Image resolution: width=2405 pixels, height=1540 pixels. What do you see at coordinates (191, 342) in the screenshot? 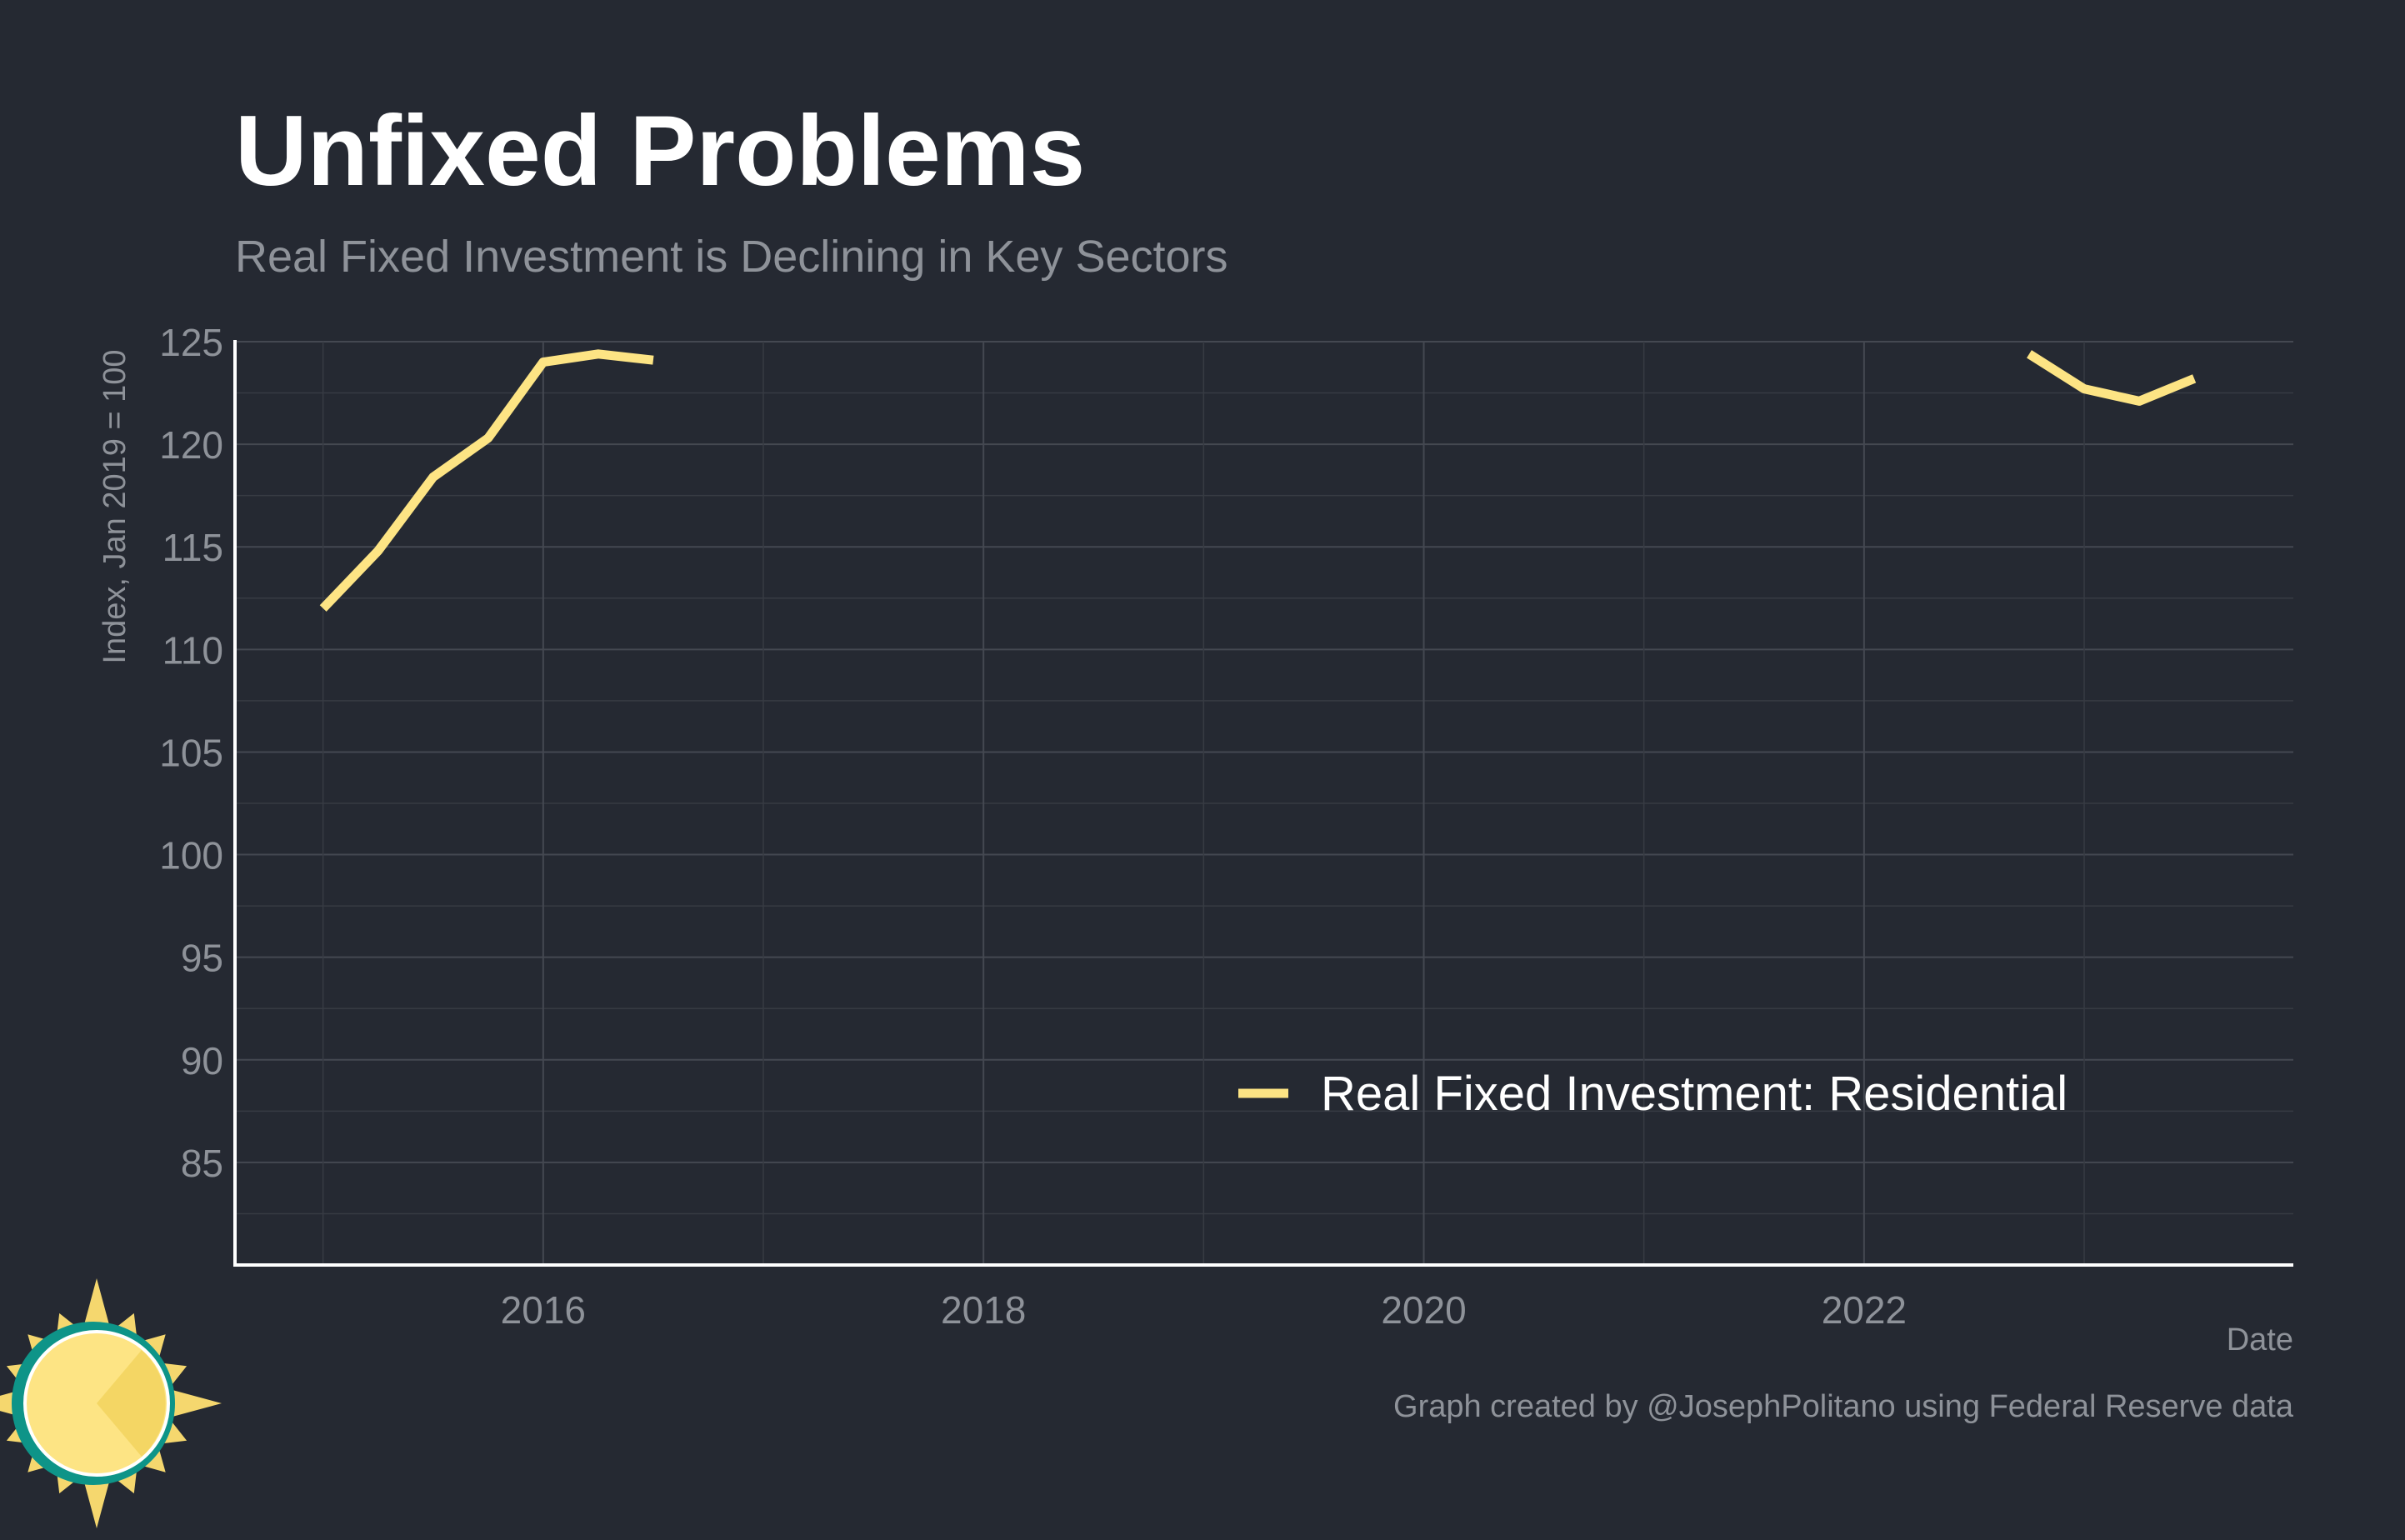
I see `y-tick-label: 125` at bounding box center [191, 342].